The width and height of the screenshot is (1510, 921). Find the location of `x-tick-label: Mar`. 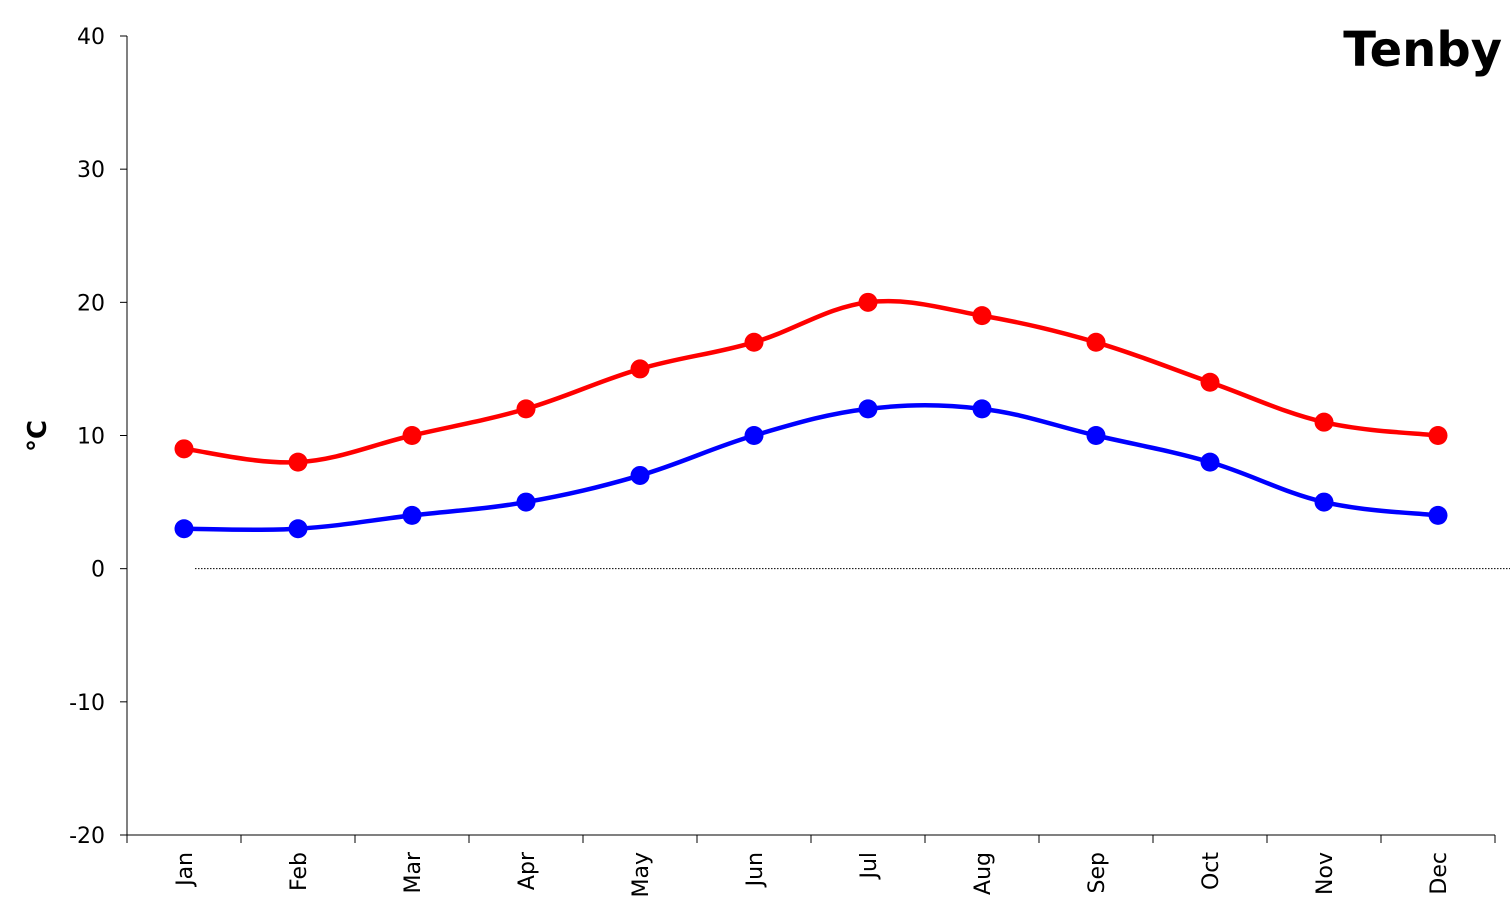

x-tick-label: Mar is located at coordinates (413, 872).